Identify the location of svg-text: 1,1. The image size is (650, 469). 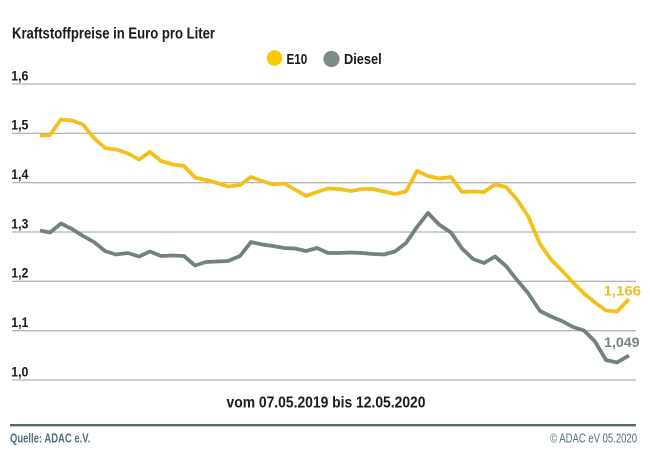
(19, 322).